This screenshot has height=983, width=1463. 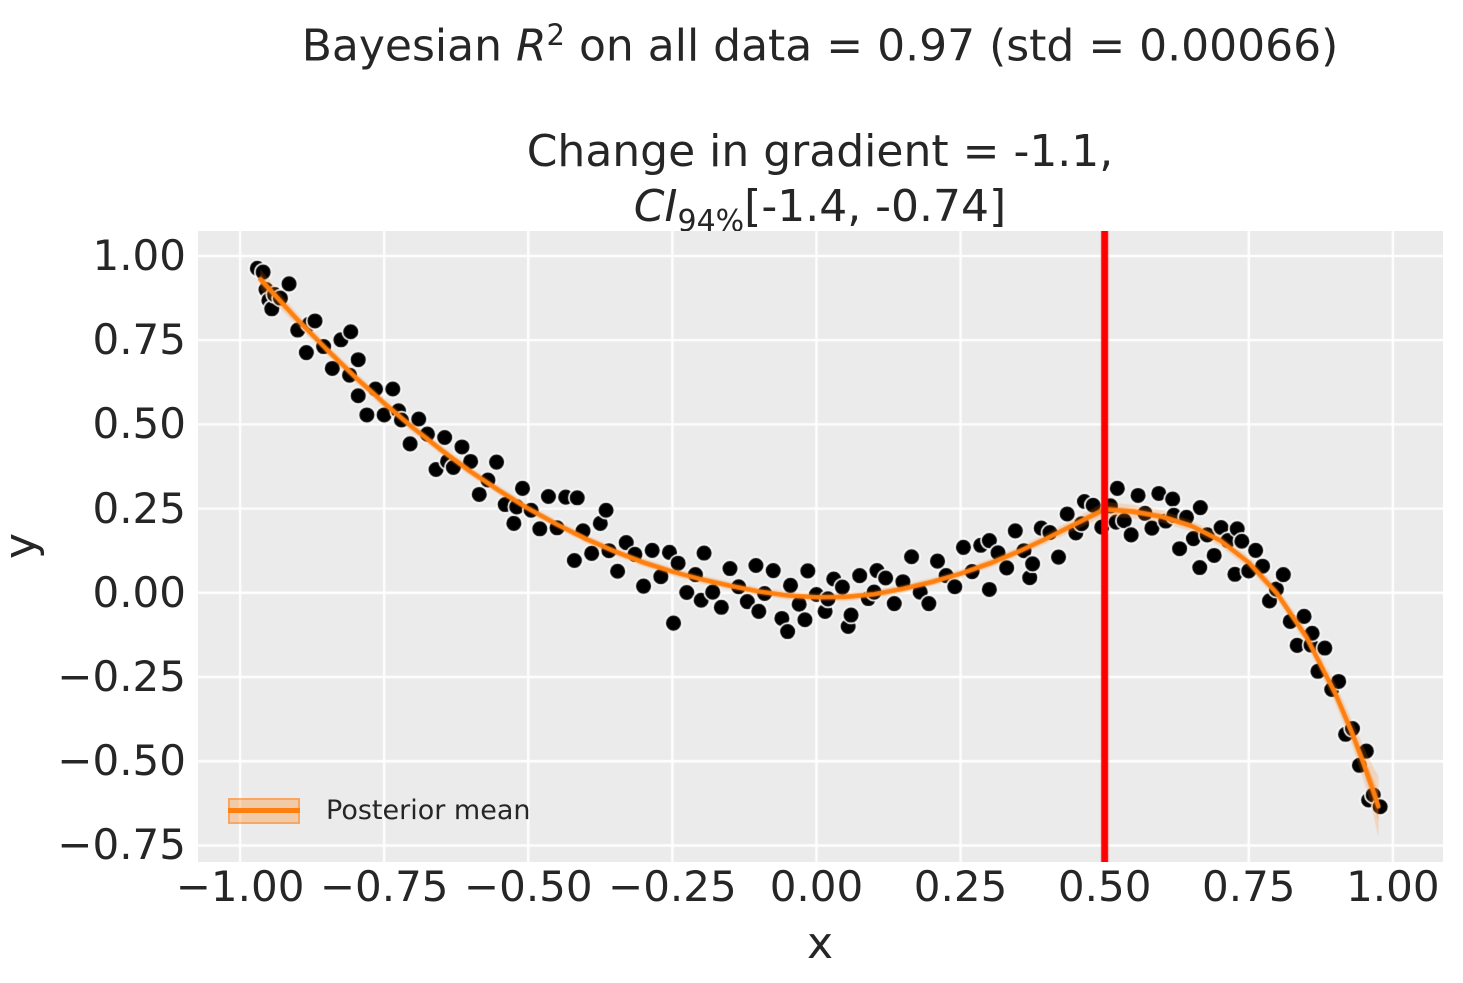 I want to click on figure-title-prefix: Bayesian, so click(x=408, y=46).